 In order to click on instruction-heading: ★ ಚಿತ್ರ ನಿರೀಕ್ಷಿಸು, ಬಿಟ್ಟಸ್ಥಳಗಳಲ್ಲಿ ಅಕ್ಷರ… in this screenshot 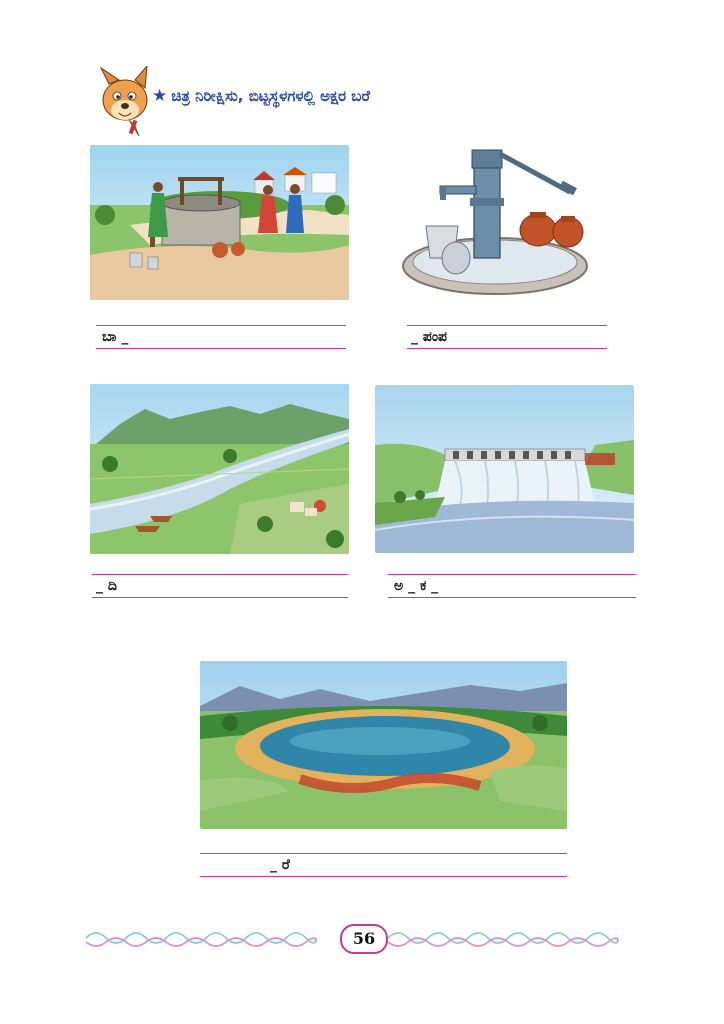, I will do `click(261, 96)`.